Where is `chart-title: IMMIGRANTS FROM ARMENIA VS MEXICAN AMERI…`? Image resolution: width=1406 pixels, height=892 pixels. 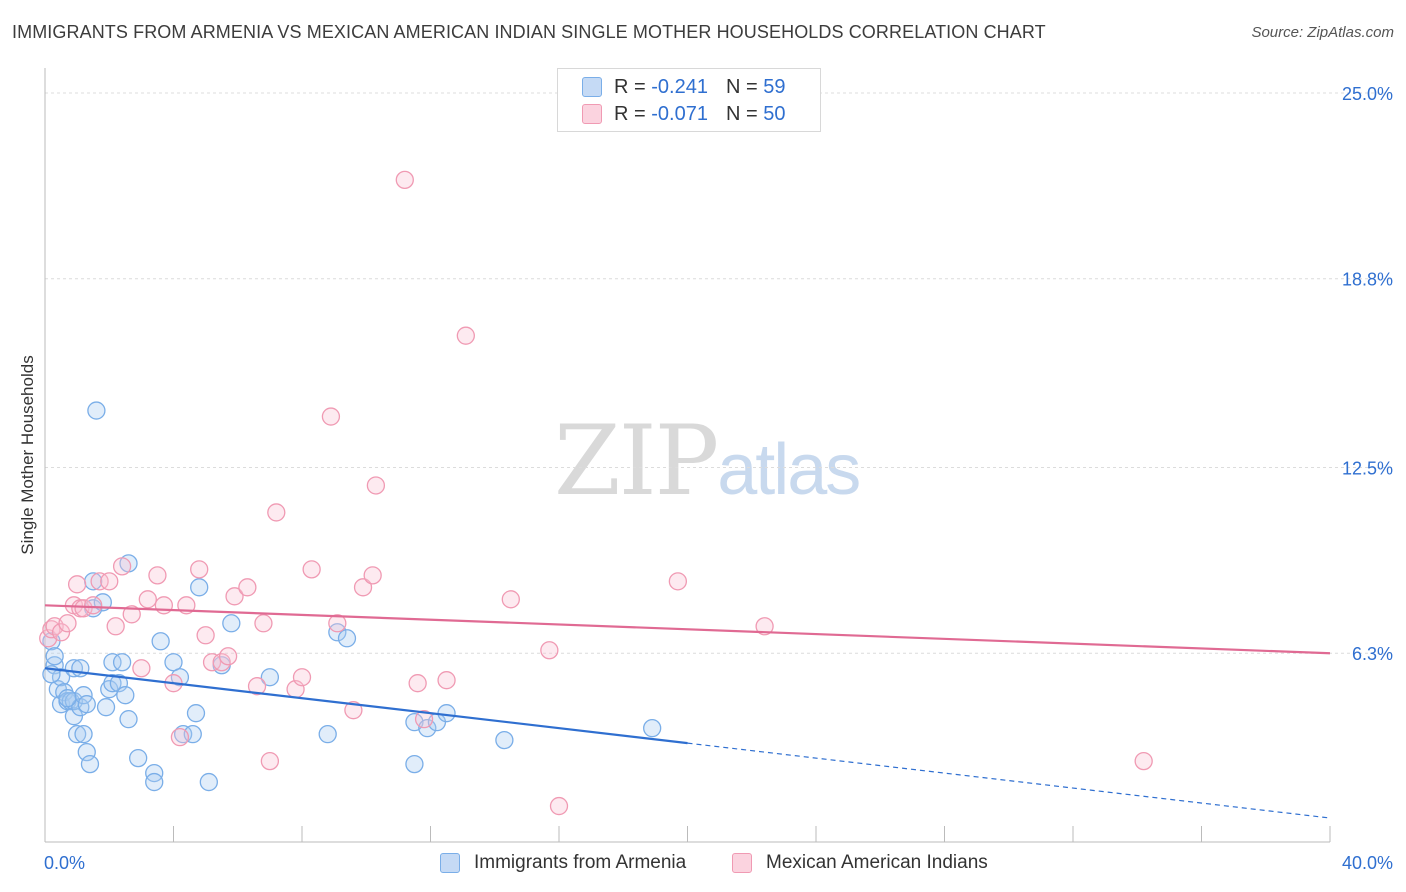
chart-title: IMMIGRANTS FROM ARMENIA VS MEXICAN AMERI… is located at coordinates (529, 32).